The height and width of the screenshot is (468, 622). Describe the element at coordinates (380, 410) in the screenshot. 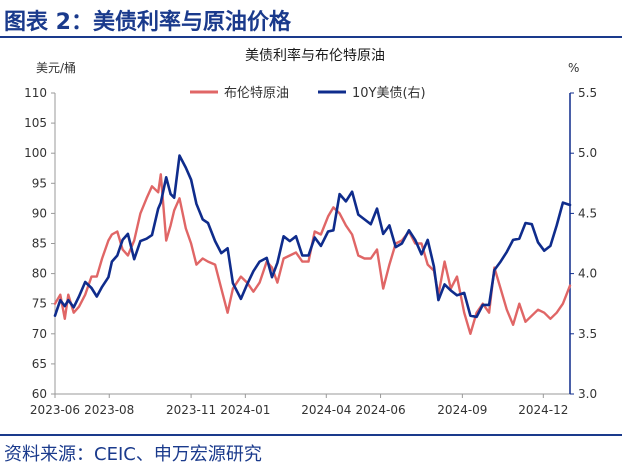

I see `x-tick-label: 2024-06` at that location.